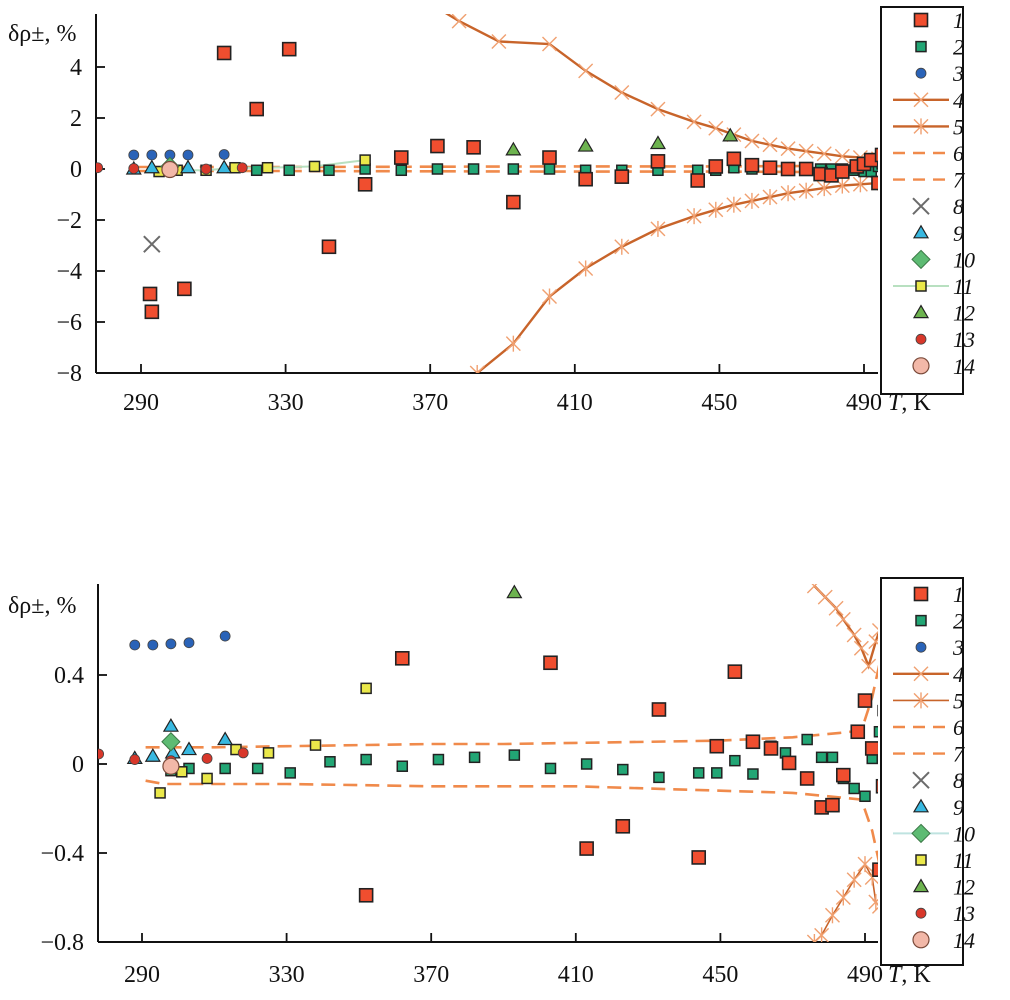 This screenshot has height=1000, width=1010. What do you see at coordinates (69, 272) in the screenshot?
I see `y-tick-label: −4` at bounding box center [69, 272].